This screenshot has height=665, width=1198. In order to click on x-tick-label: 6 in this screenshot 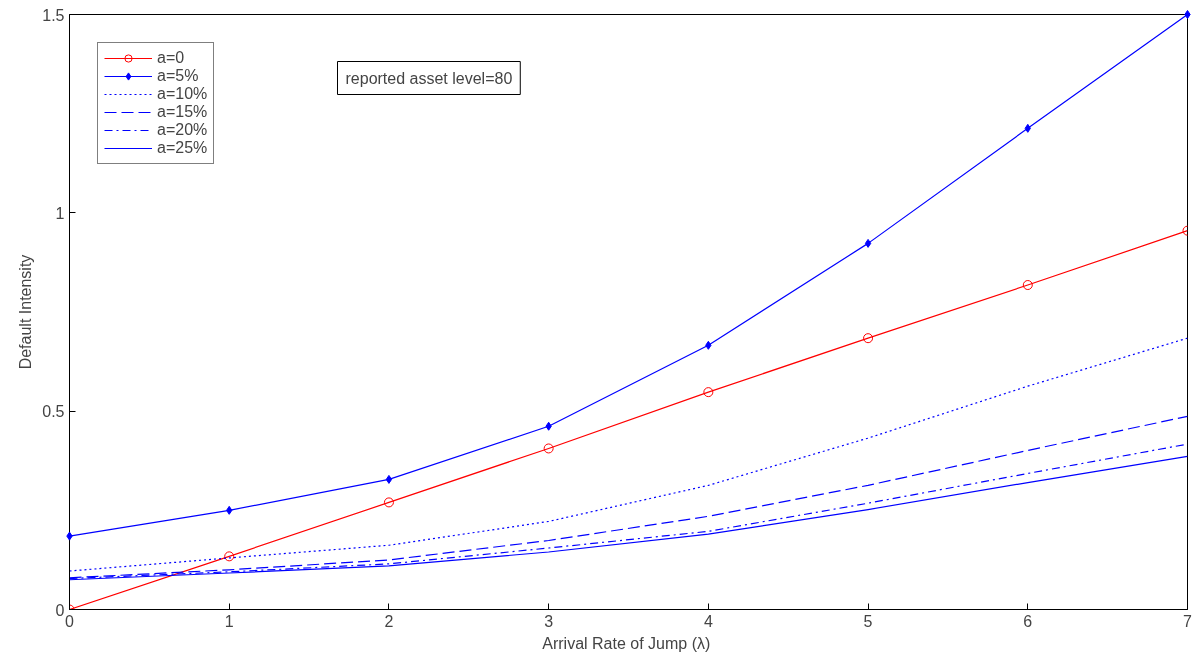, I will do `click(1028, 621)`.